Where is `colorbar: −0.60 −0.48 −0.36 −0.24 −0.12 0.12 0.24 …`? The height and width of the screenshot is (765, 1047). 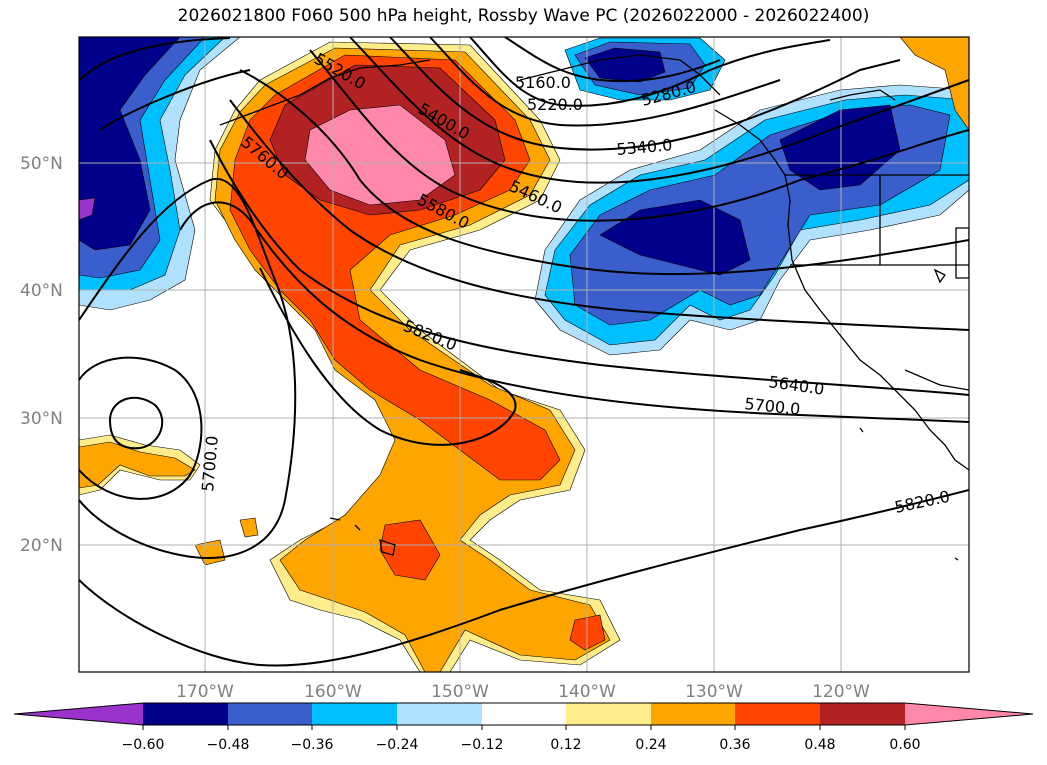 colorbar: −0.60 −0.48 −0.36 −0.24 −0.12 0.12 0.24 … is located at coordinates (523, 727).